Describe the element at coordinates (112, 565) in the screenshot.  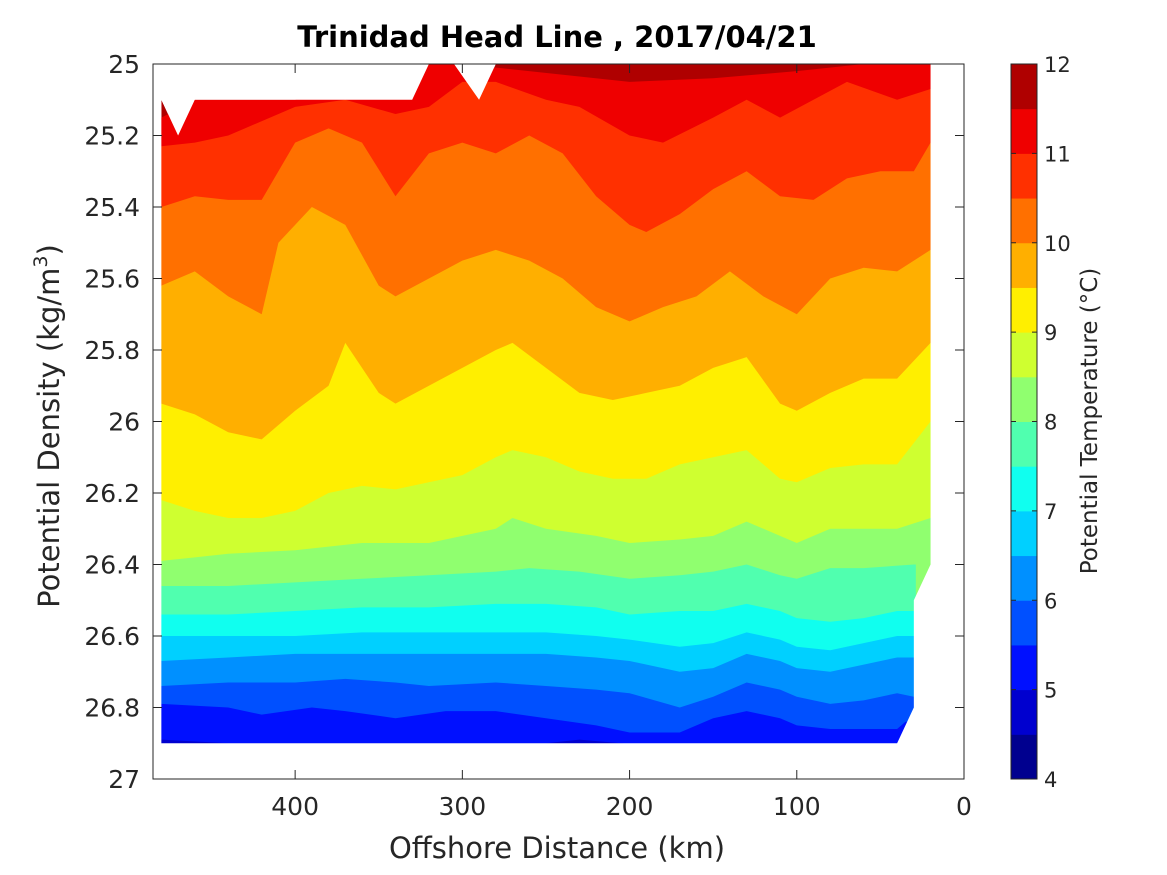
I see `y-tick-label: 26.4` at that location.